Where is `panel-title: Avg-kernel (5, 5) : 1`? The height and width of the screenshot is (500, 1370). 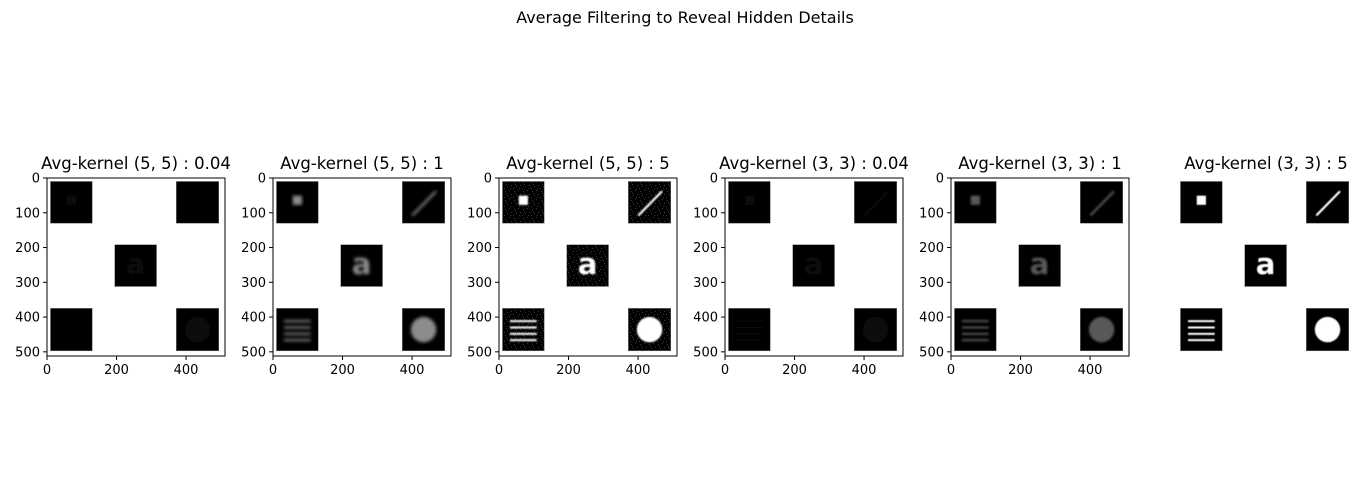 panel-title: Avg-kernel (5, 5) : 1 is located at coordinates (361, 163).